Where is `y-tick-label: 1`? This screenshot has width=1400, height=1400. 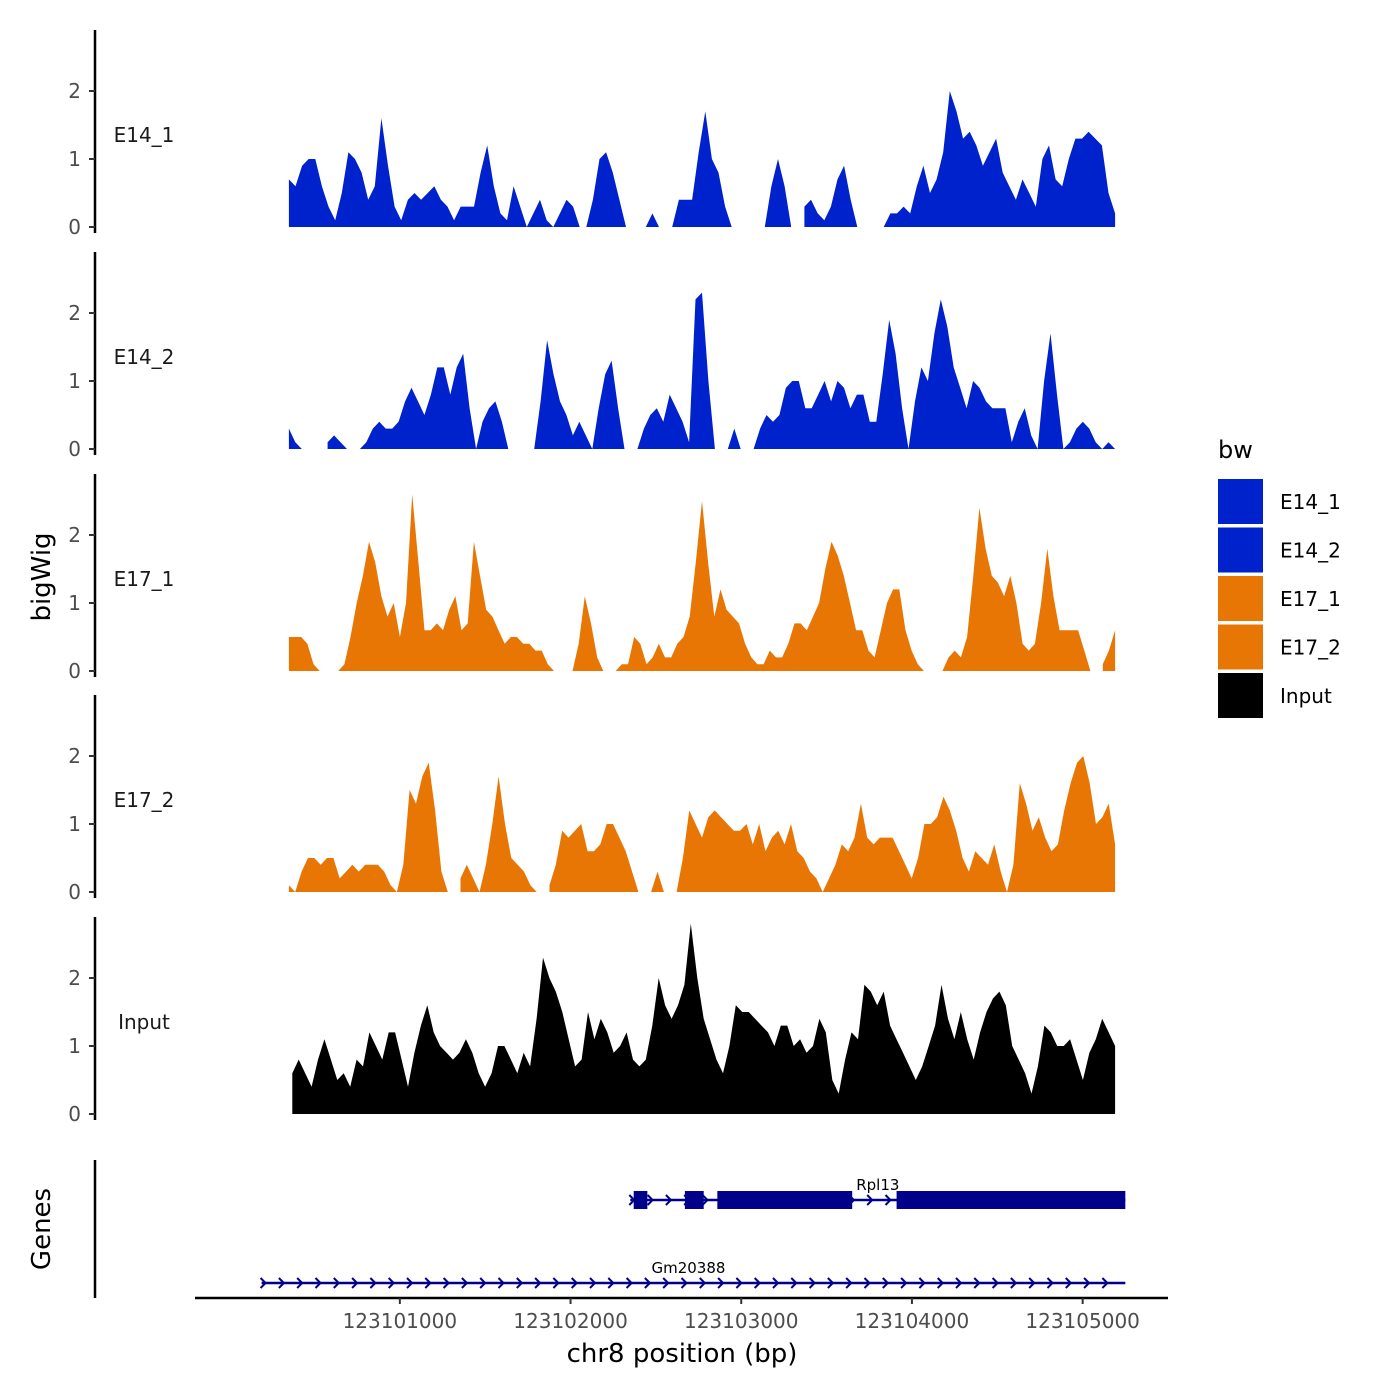 y-tick-label: 1 is located at coordinates (74, 824).